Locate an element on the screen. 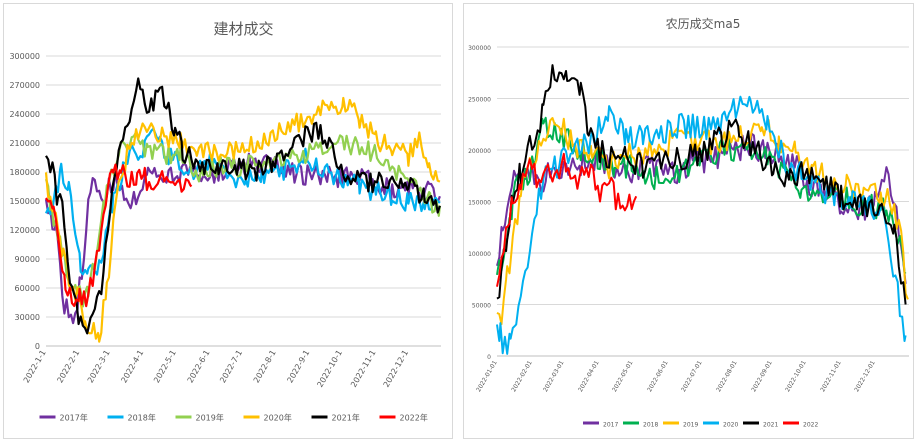  x-tick-label: 2022-09-01 is located at coordinates (762, 376).